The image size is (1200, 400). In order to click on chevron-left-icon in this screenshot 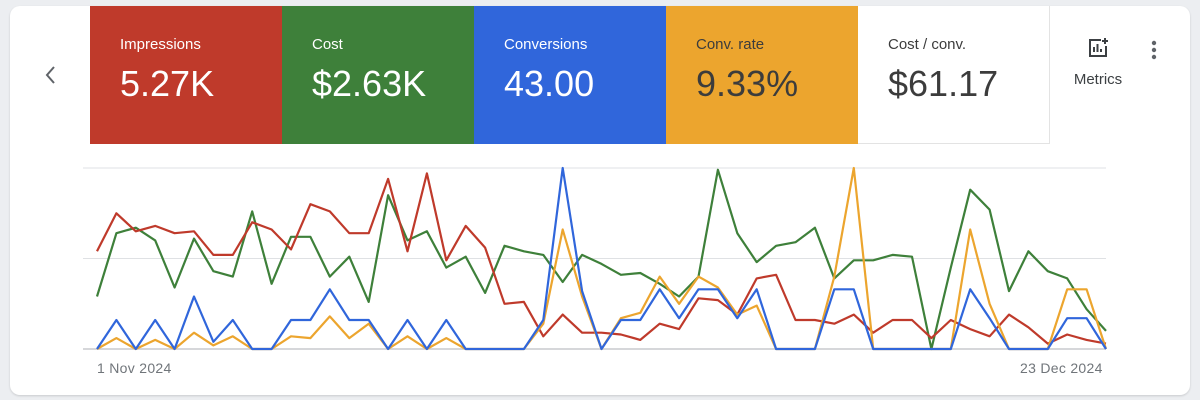, I will do `click(50, 75)`.